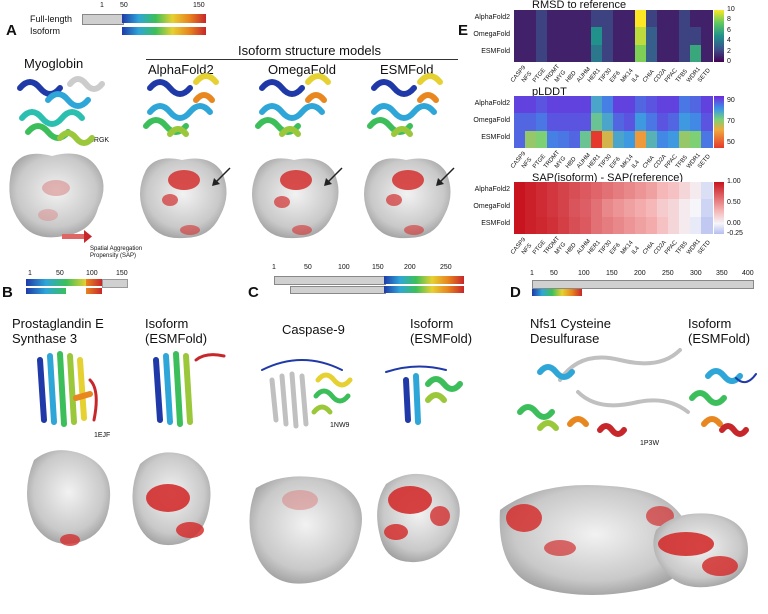 This screenshot has width=768, height=614. What do you see at coordinates (378, 267) in the screenshot?
I see `c-tick-150: 150` at bounding box center [378, 267].